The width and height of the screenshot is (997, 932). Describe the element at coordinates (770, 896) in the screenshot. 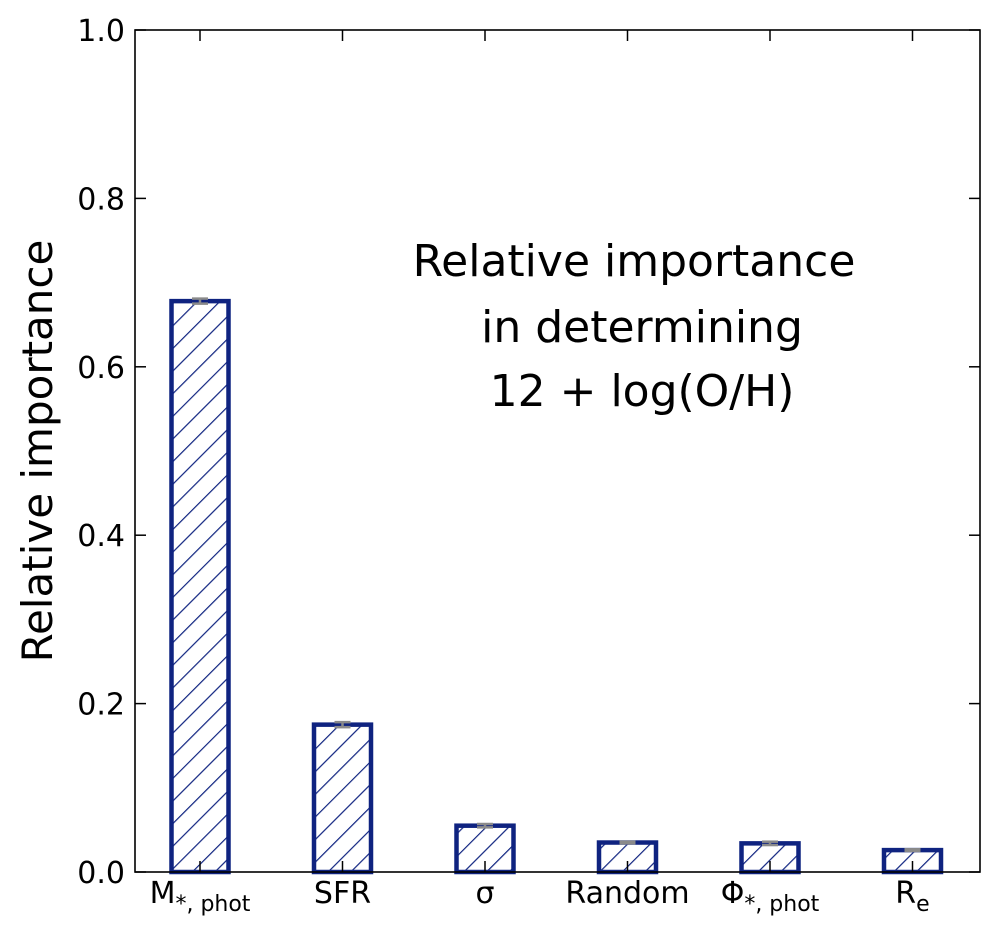

I see `x-tick-label-4: Φ*, phot` at that location.